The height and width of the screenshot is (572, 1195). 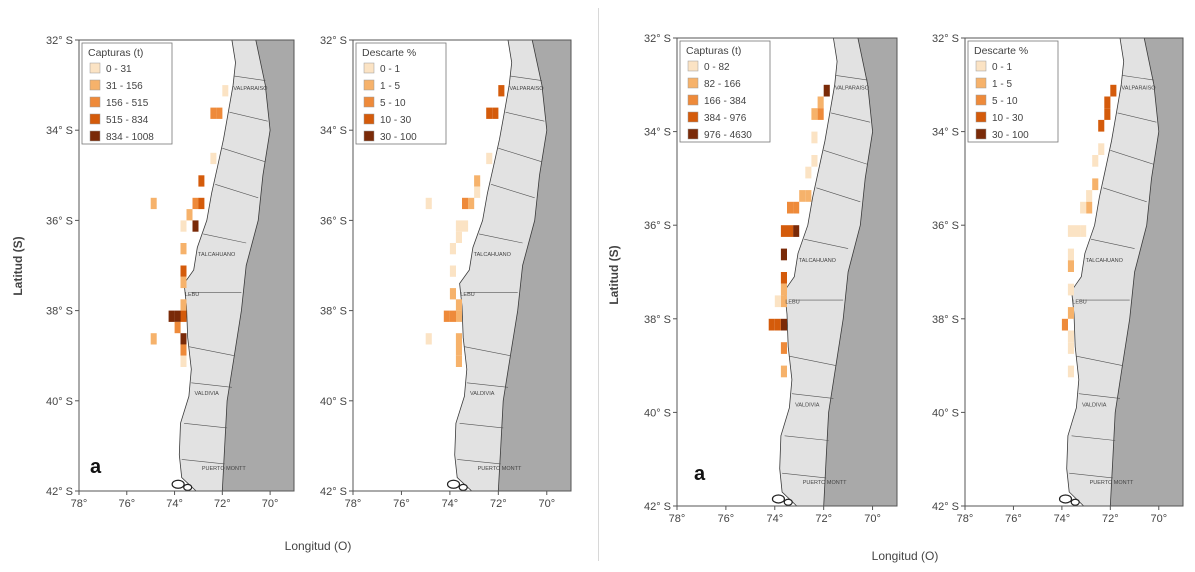 What do you see at coordinates (501, 265) in the screenshot?
I see `chile-land` at bounding box center [501, 265].